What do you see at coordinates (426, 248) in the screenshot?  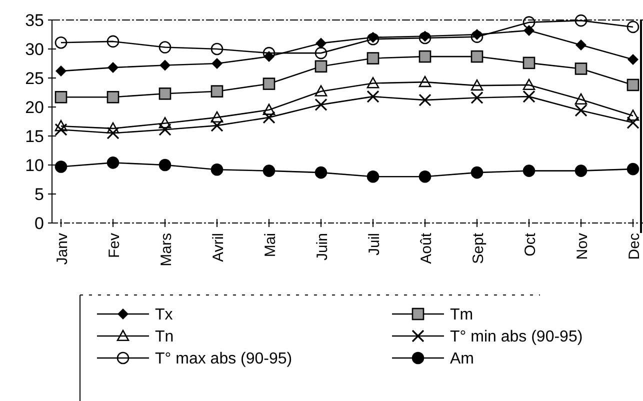 I see `x-tick-label: Août` at bounding box center [426, 248].